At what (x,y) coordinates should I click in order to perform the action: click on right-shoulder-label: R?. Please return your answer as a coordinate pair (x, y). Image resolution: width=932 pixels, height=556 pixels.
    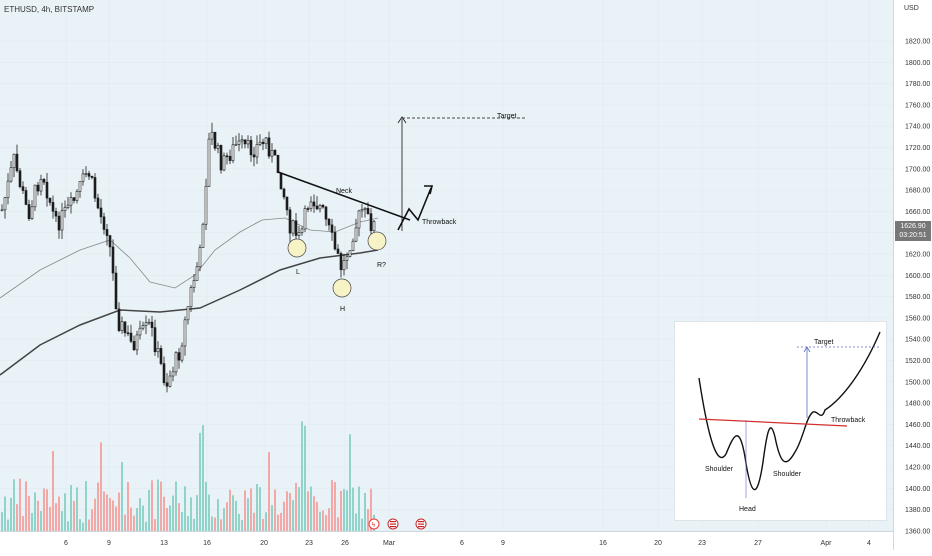
    Looking at the image, I should click on (381, 265).